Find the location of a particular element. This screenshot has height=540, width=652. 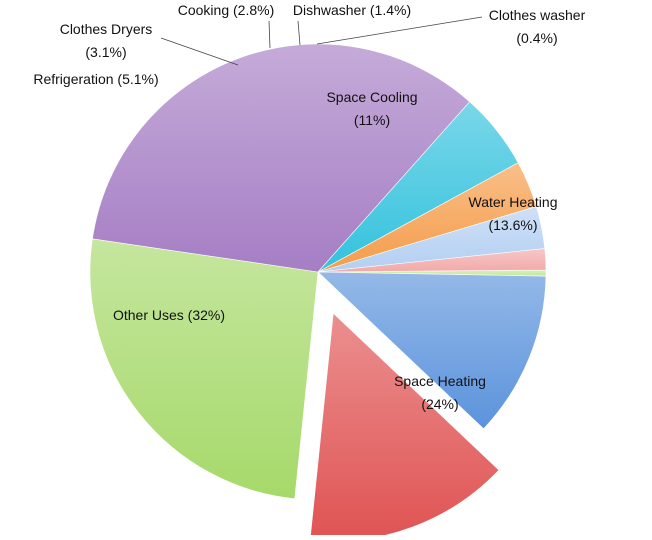

leader-line-cooking is located at coordinates (269, 34).